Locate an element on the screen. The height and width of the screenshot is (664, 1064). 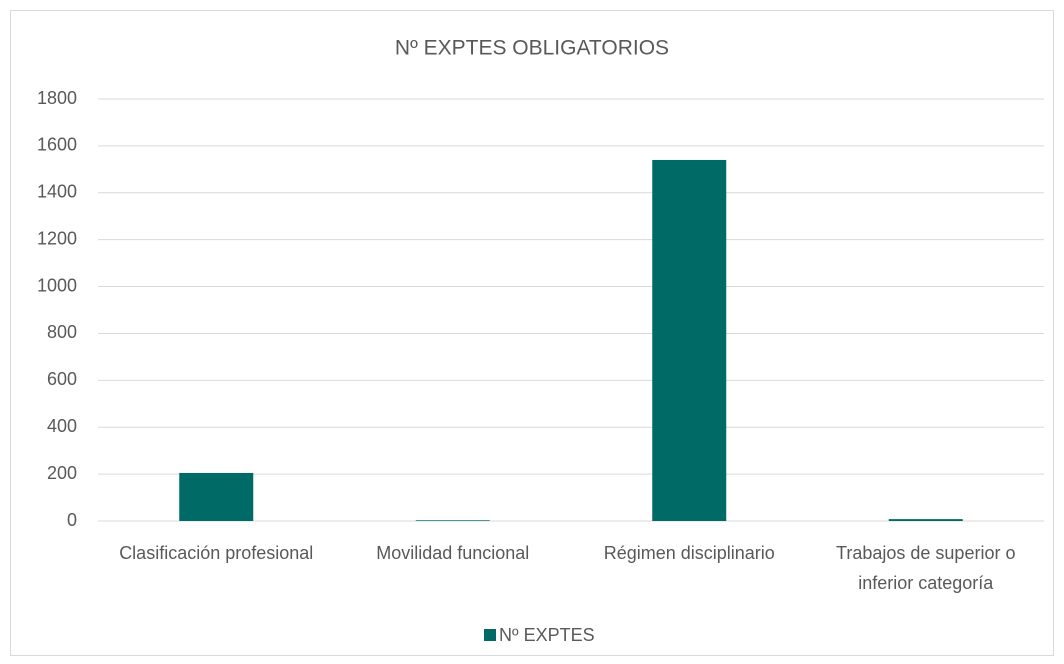
x-tick-label: Movilidad funcional is located at coordinates (453, 553).